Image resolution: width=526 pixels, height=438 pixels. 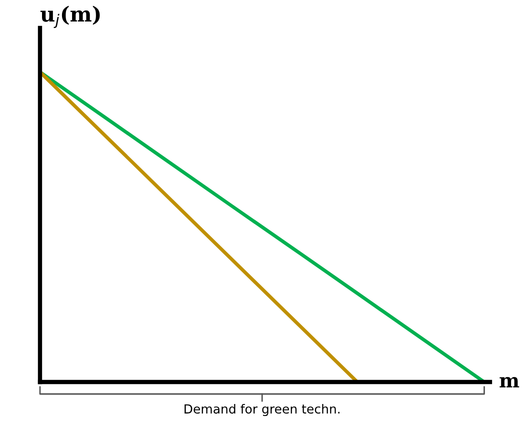 I want to click on y-axis-title: u$_{j}$(m), so click(x=70, y=17).